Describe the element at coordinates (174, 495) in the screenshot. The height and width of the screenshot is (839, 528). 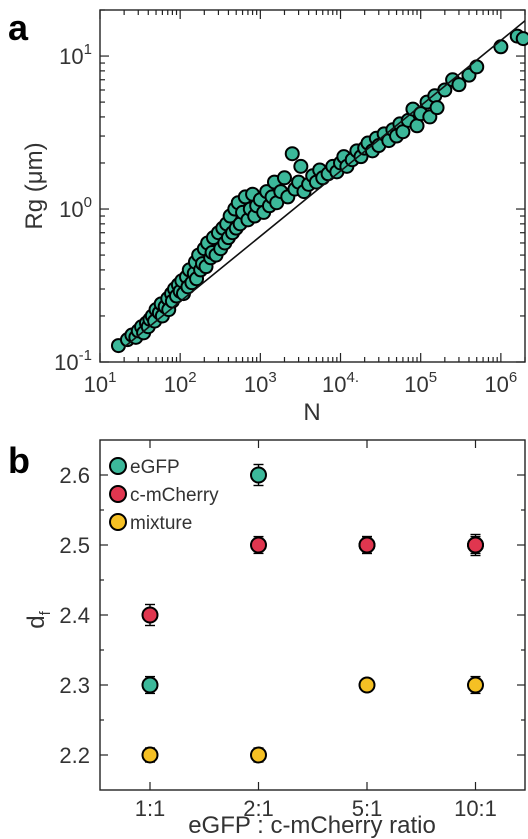
I see `legend-label: c-mCherry` at that location.